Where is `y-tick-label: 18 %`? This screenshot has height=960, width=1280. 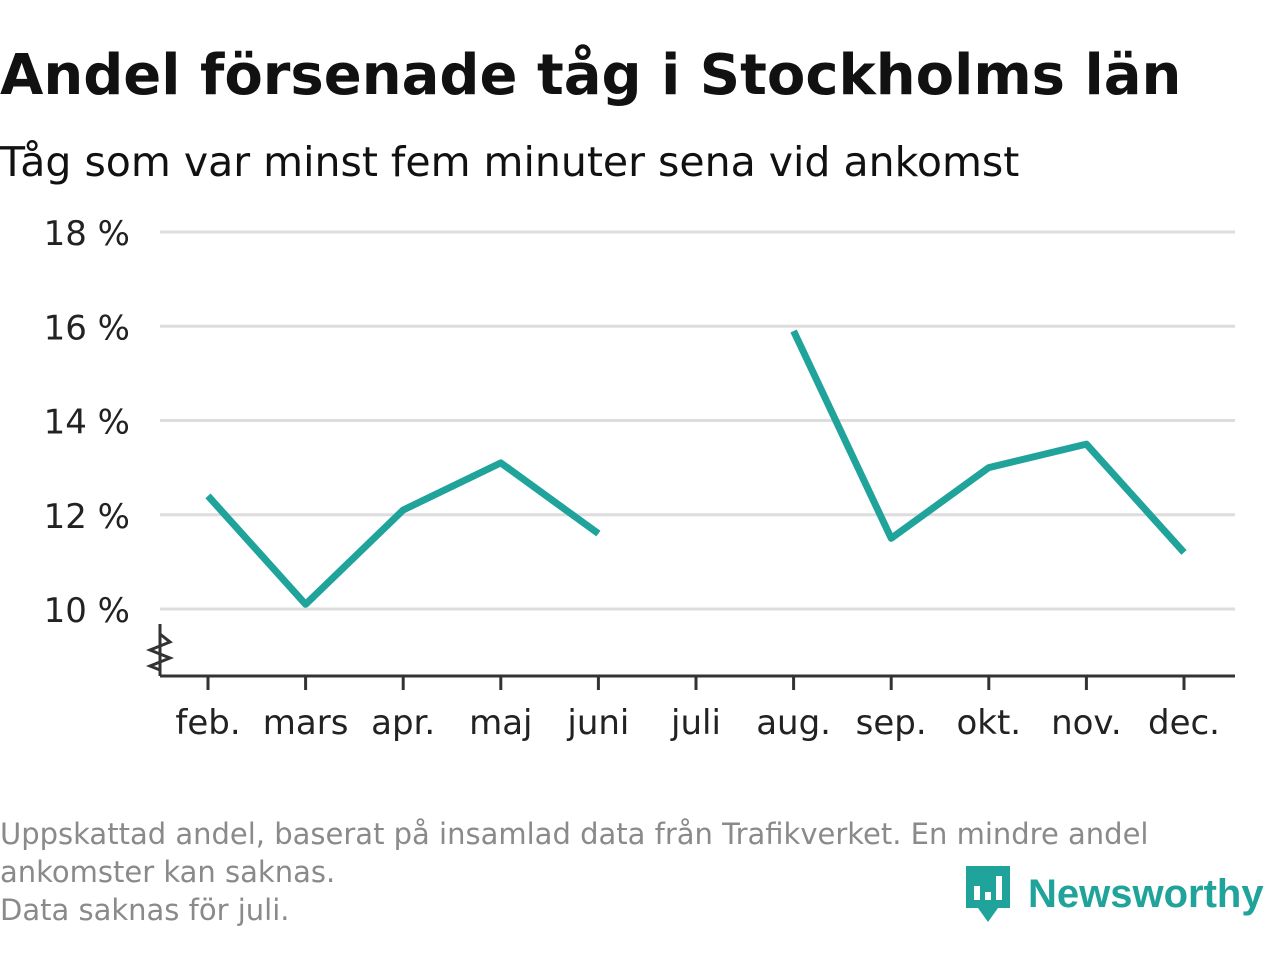 y-tick-label: 18 % is located at coordinates (87, 234).